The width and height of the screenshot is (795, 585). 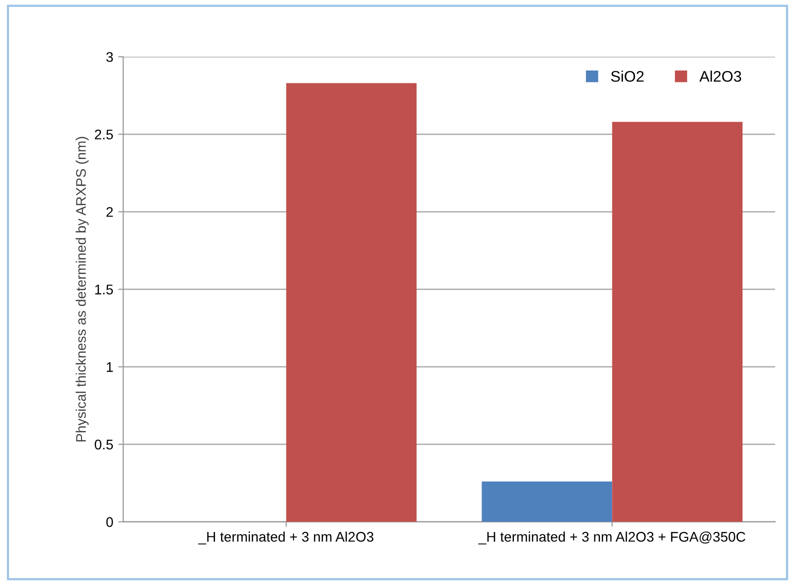 What do you see at coordinates (627, 76) in the screenshot?
I see `legend-label: SiO2` at bounding box center [627, 76].